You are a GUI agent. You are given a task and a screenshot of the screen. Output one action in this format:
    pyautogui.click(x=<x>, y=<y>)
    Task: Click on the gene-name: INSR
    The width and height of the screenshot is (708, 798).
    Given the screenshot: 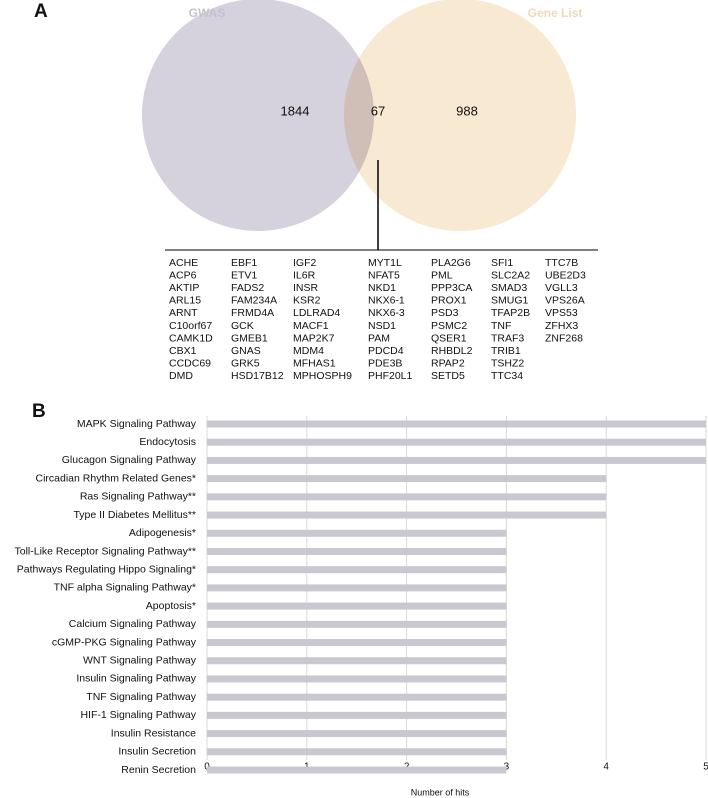 What is the action you would take?
    pyautogui.click(x=306, y=288)
    